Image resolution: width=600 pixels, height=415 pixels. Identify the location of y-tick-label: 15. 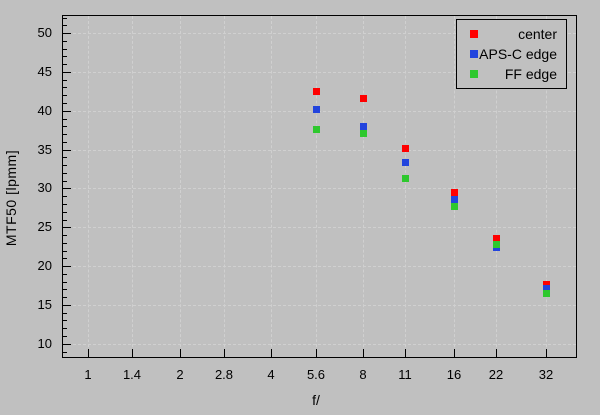
(44, 304).